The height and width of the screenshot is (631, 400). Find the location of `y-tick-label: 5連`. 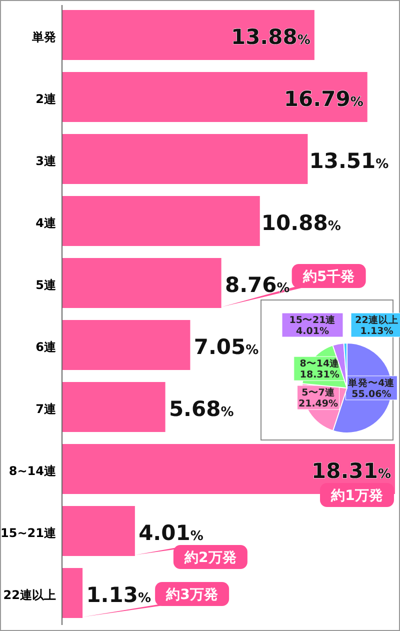

y-tick-label: 5連 is located at coordinates (46, 285).